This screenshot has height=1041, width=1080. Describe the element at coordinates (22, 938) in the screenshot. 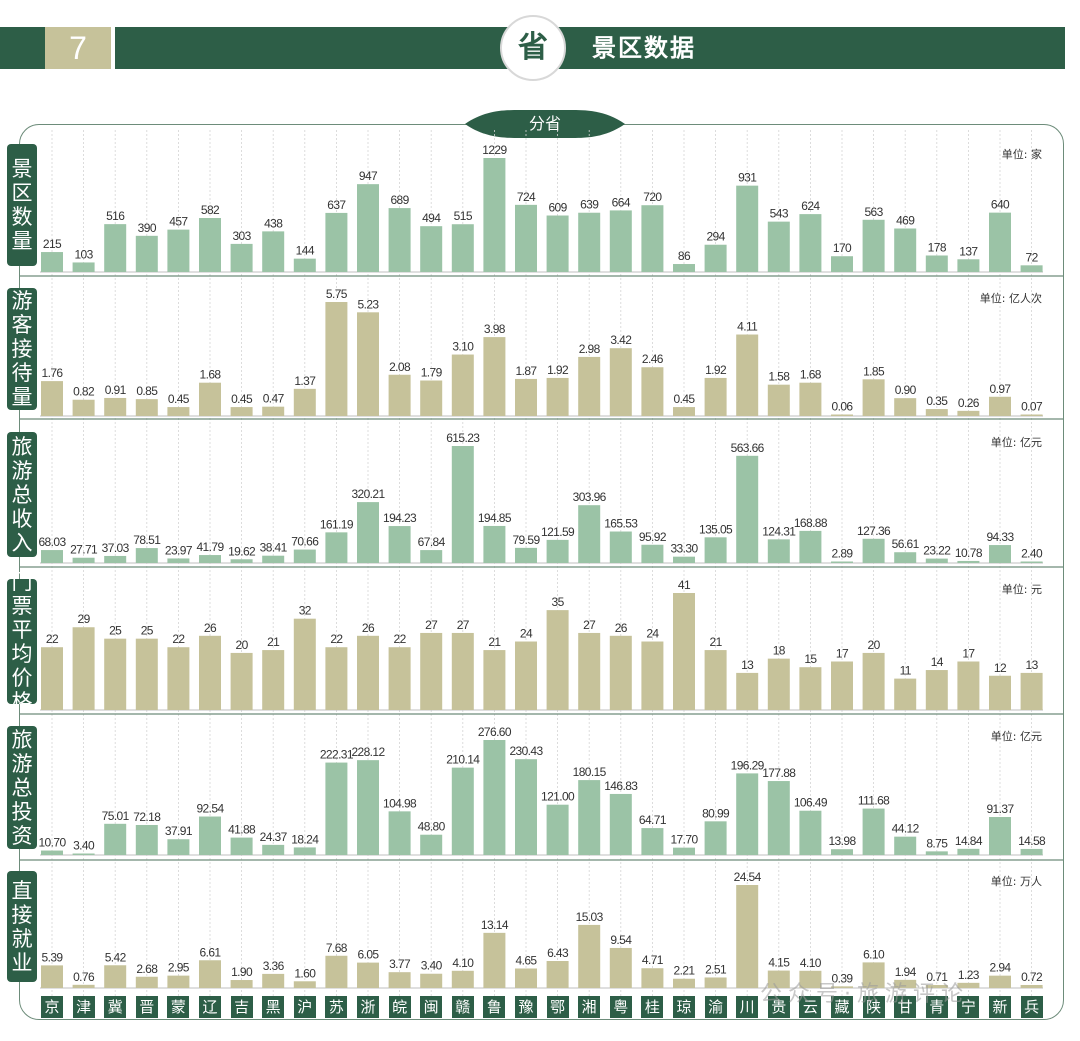

I see `row-label-char: 就` at that location.